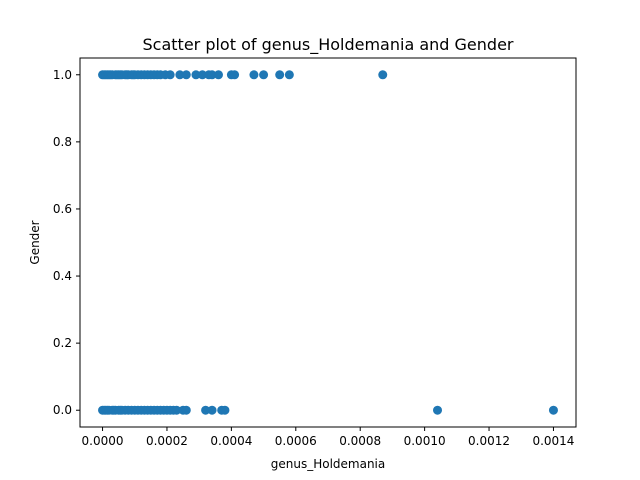 This screenshot has height=480, width=640. I want to click on x-tick-label: 0.0006, so click(296, 441).